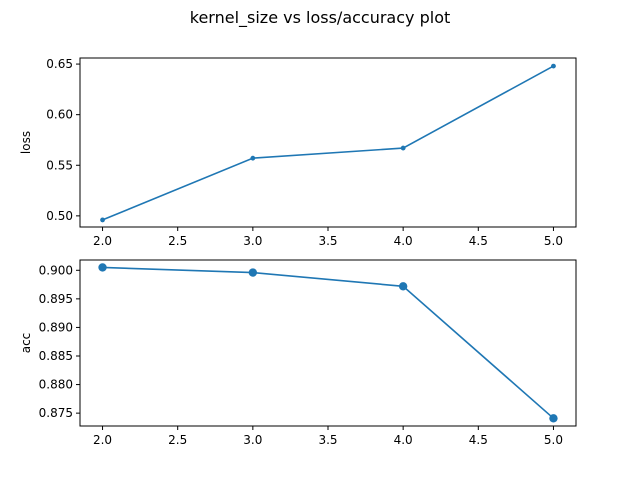 The image size is (640, 480). Describe the element at coordinates (252, 241) in the screenshot. I see `chart-1-x-tick-label: 3.0` at that location.